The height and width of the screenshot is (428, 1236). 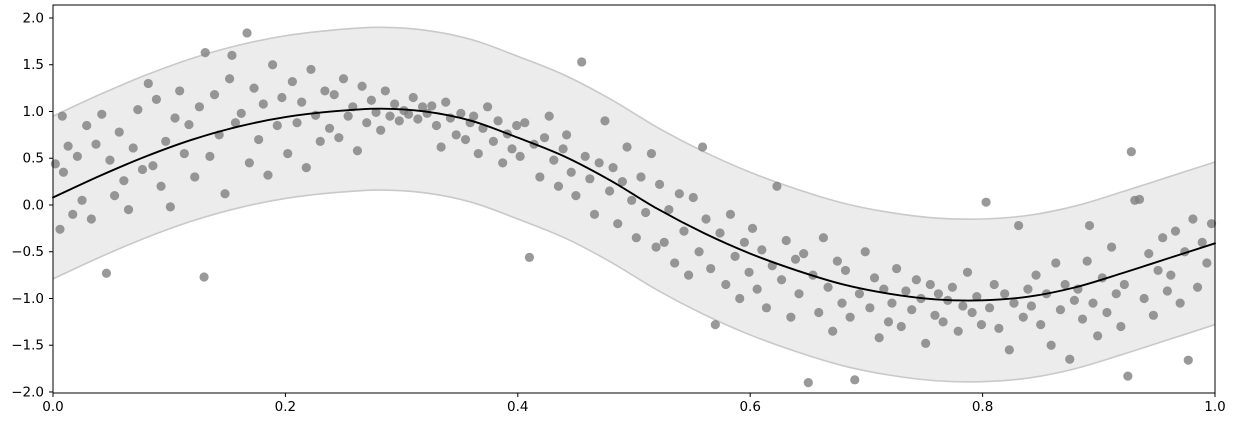 I want to click on x-tick-label: 1.0, so click(x=1214, y=407).